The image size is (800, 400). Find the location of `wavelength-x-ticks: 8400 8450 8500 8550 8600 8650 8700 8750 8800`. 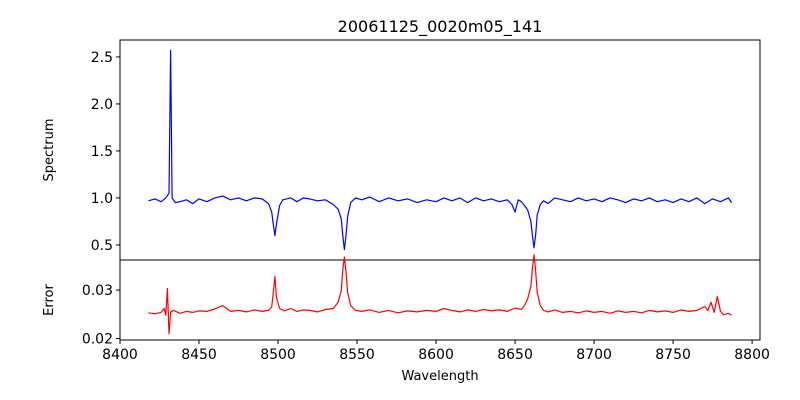

wavelength-x-ticks: 8400 8450 8500 8550 8600 8650 8700 8750 8800 is located at coordinates (436, 351).